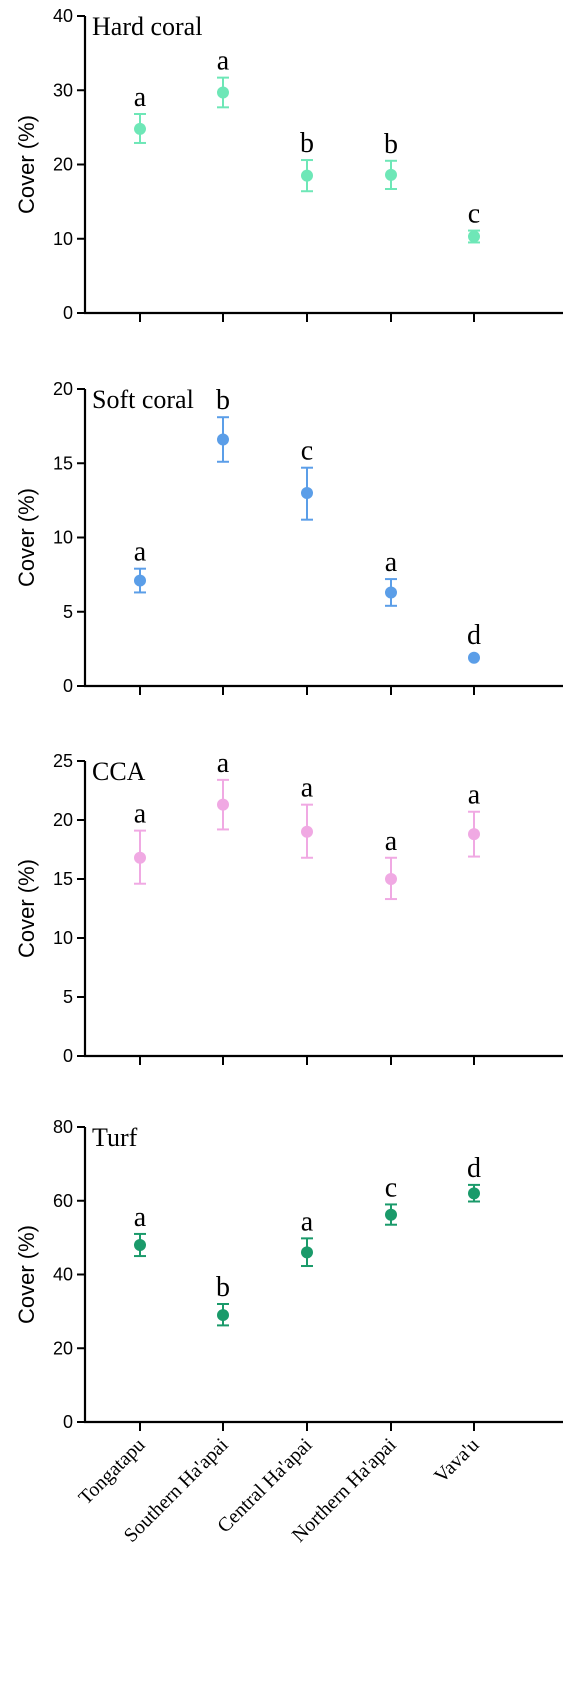 The height and width of the screenshot is (1682, 563). Describe the element at coordinates (63, 1127) in the screenshot. I see `y-tick-label: 80` at that location.